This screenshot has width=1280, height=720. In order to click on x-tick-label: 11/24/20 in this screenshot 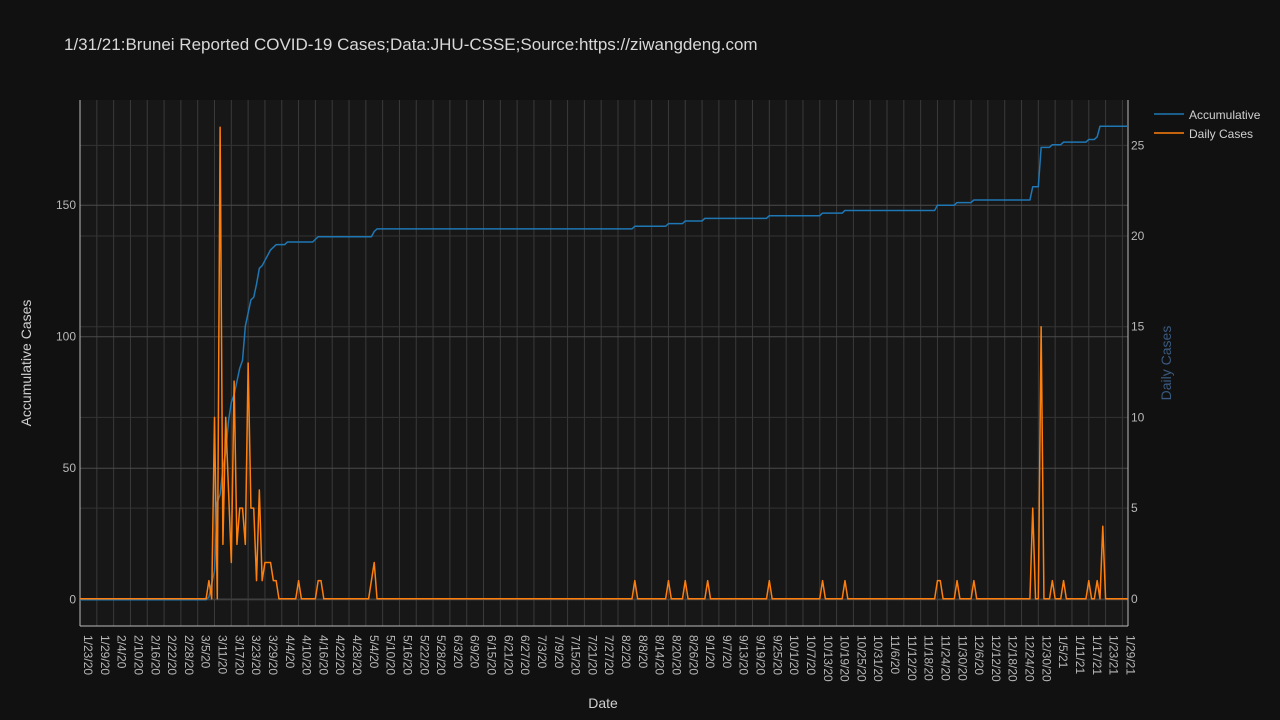, I will do `click(945, 658)`.